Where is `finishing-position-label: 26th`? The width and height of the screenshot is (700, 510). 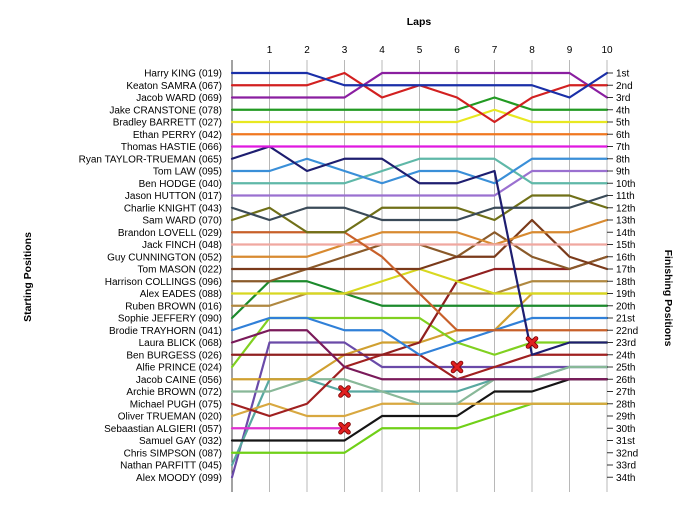 finishing-position-label: 26th is located at coordinates (625, 380).